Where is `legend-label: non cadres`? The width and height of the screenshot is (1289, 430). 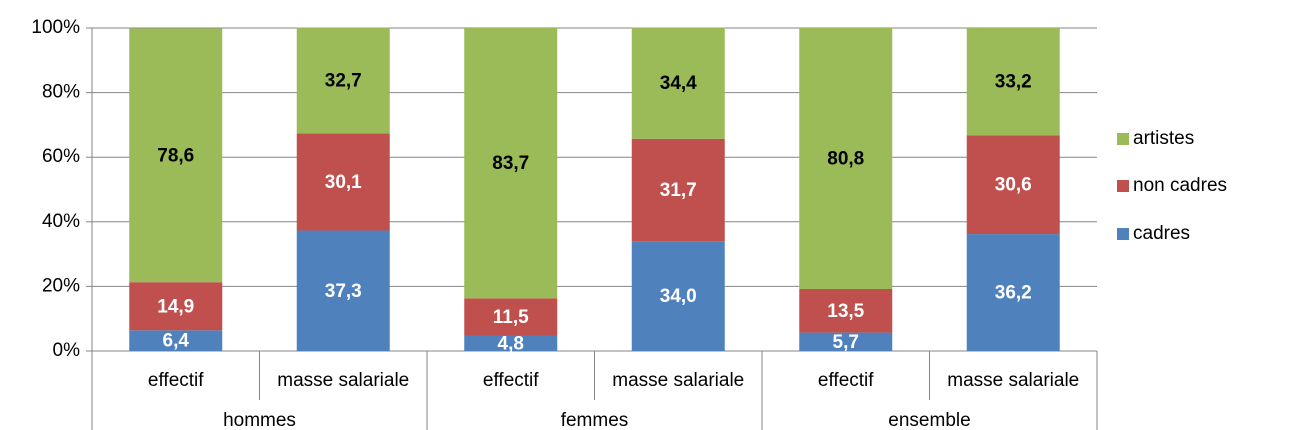 legend-label: non cadres is located at coordinates (1180, 185).